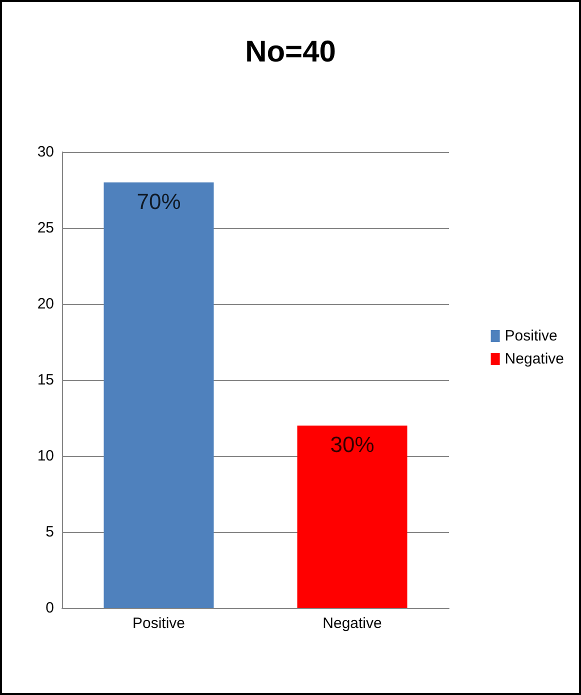 The image size is (581, 695). I want to click on annotation: 30%, so click(352, 445).